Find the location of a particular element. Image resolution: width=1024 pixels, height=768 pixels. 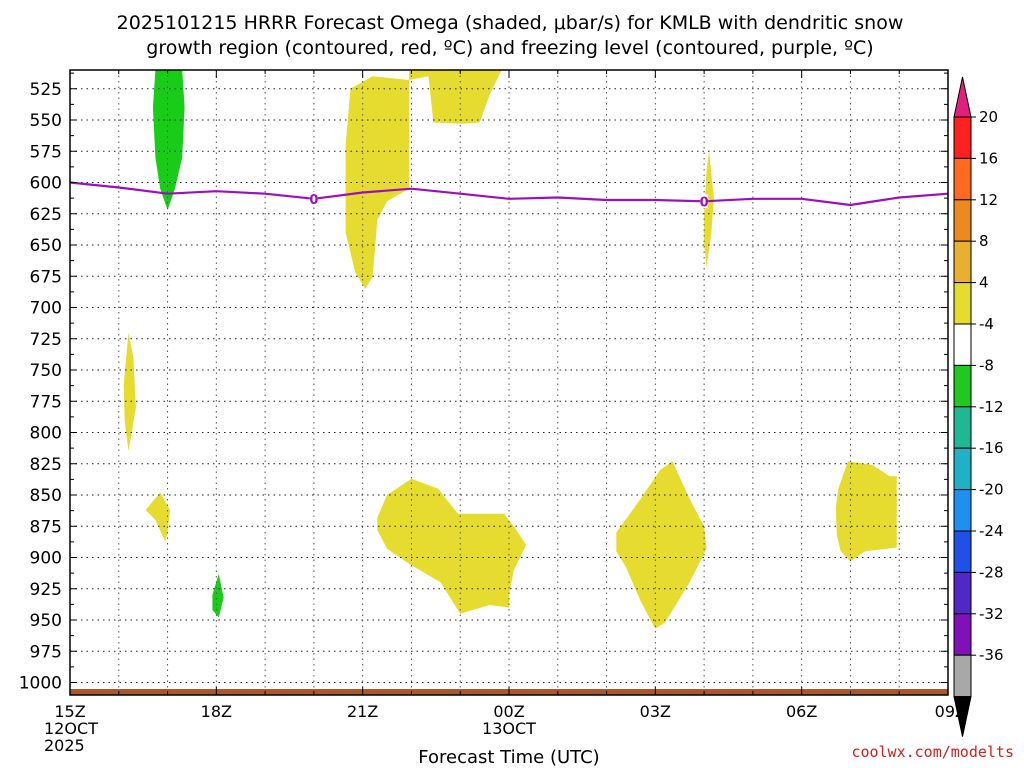

y-tick-label: 525 is located at coordinates (46, 90).